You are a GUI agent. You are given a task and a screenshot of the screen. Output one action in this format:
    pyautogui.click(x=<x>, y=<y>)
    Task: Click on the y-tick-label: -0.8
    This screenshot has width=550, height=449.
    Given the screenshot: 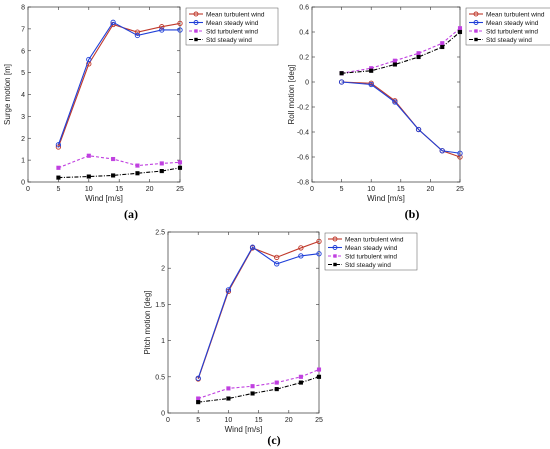 What is the action you would take?
    pyautogui.click(x=303, y=183)
    